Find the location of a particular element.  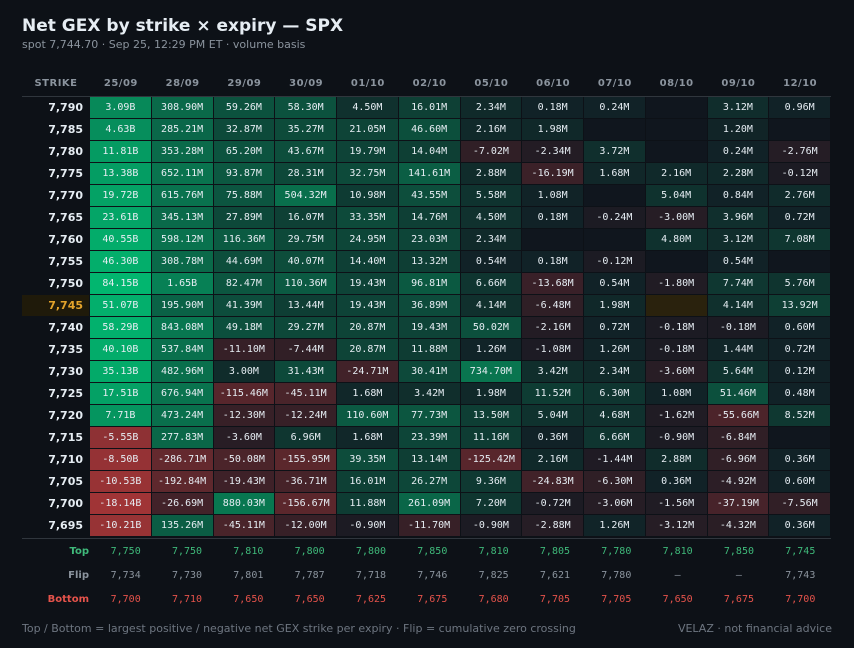

gex-cell: 11.16M is located at coordinates (491, 438).